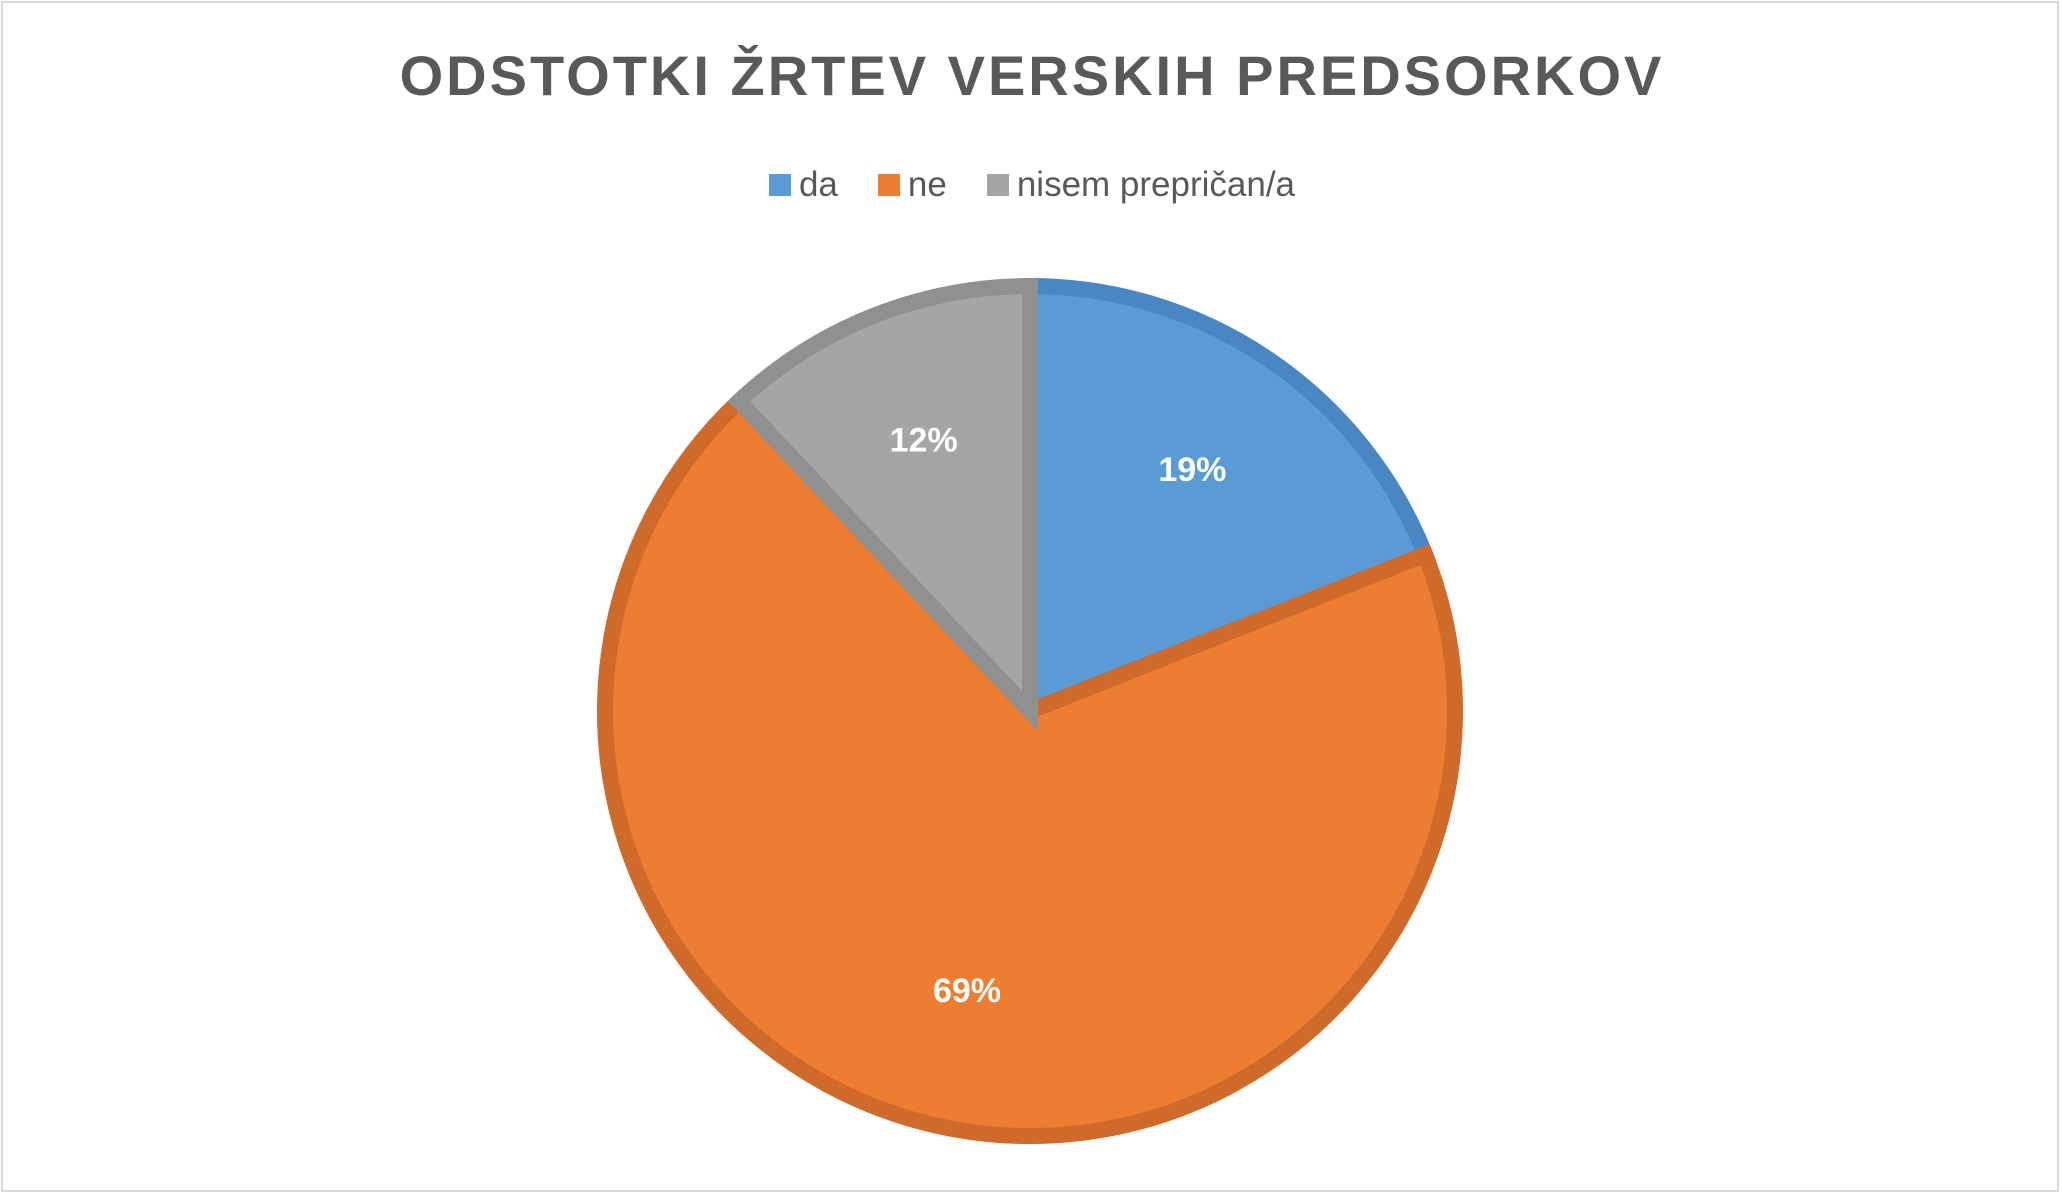 The width and height of the screenshot is (2062, 1195). I want to click on legend-label-ne: ne, so click(927, 184).